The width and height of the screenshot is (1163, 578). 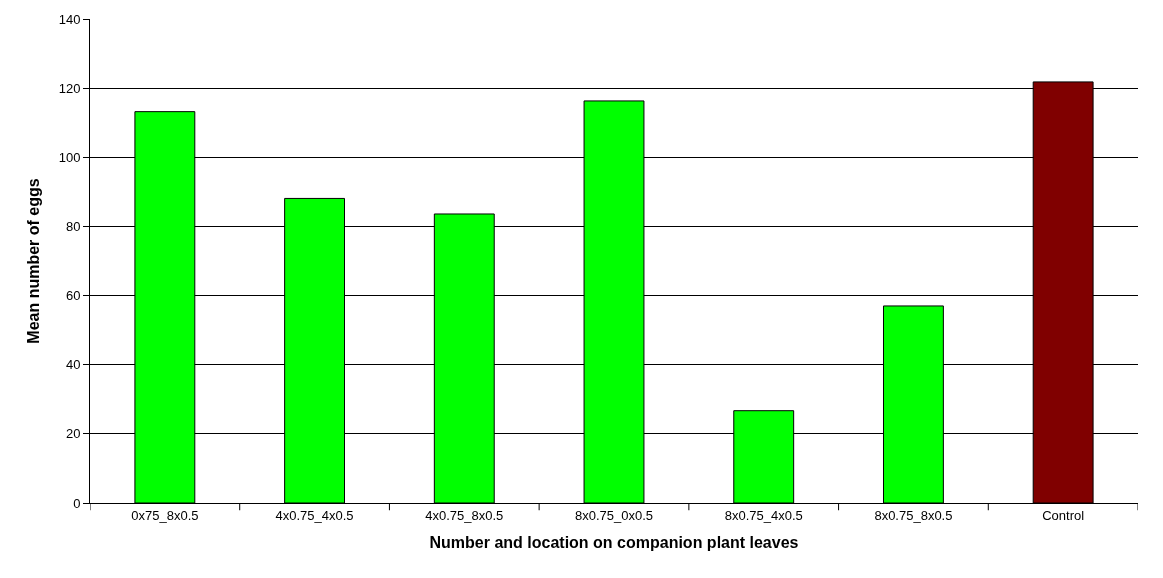 I want to click on y-axis-title: Mean number of eggs, so click(x=33, y=261).